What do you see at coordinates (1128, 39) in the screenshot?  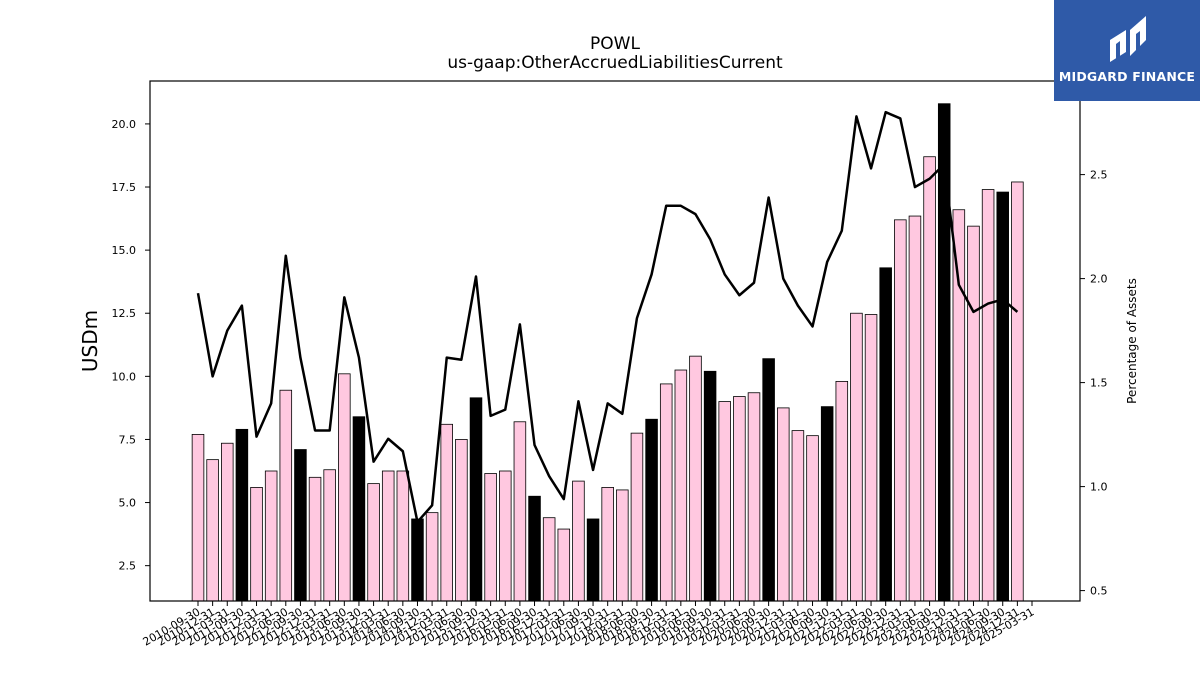 I see `logo-mark-icon` at bounding box center [1128, 39].